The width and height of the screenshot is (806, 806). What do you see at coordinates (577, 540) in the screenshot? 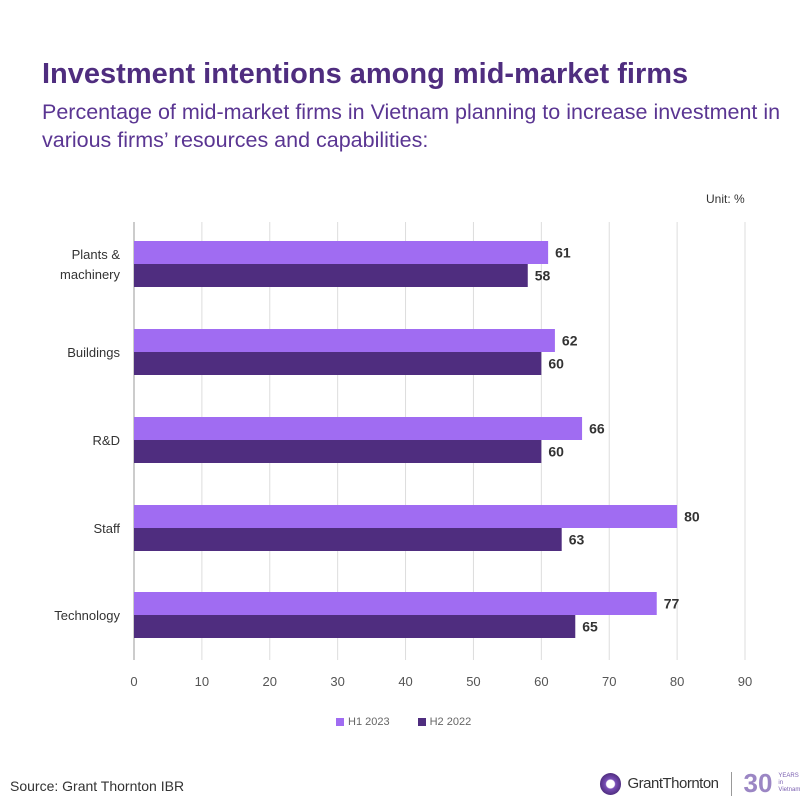
I see `data-label: 63` at bounding box center [577, 540].